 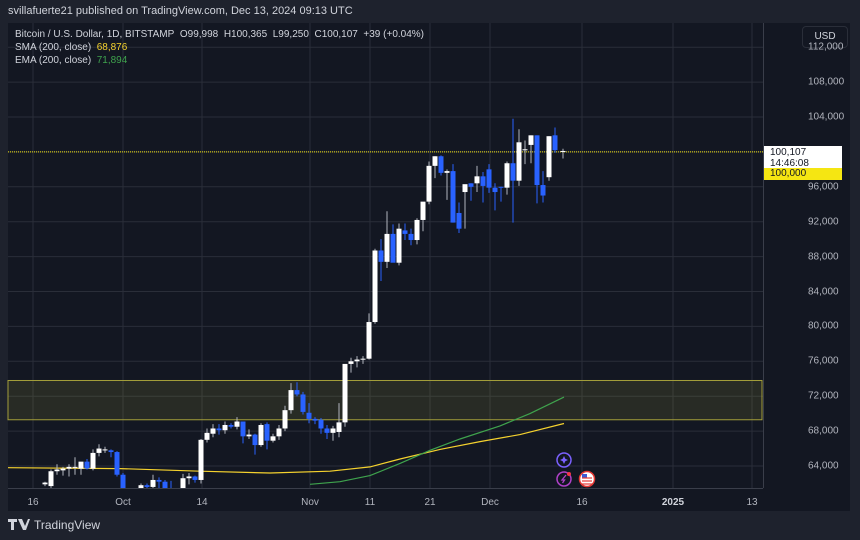 What do you see at coordinates (823, 326) in the screenshot?
I see `price-tick-label: 80,000` at bounding box center [823, 326].